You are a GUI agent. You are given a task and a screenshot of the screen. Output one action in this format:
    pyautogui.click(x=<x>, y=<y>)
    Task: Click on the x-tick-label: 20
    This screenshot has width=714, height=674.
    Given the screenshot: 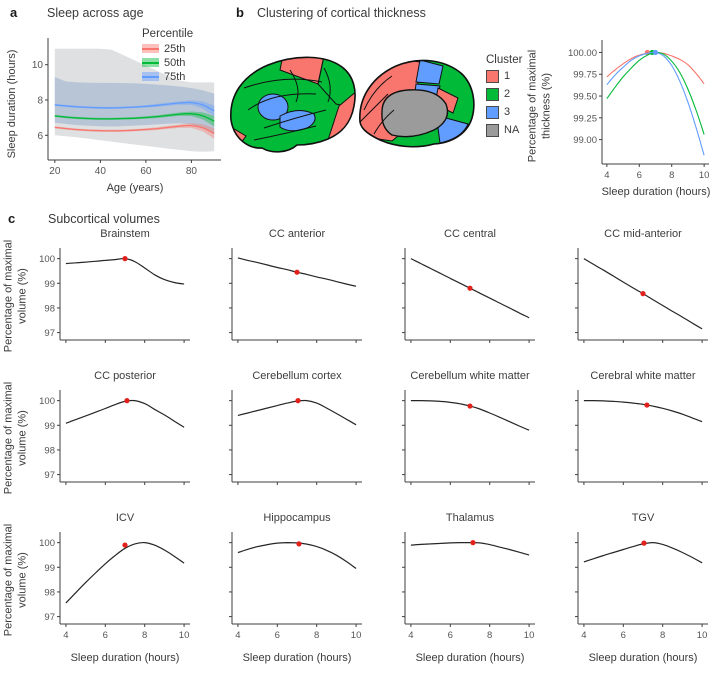 What is the action you would take?
    pyautogui.click(x=55, y=171)
    